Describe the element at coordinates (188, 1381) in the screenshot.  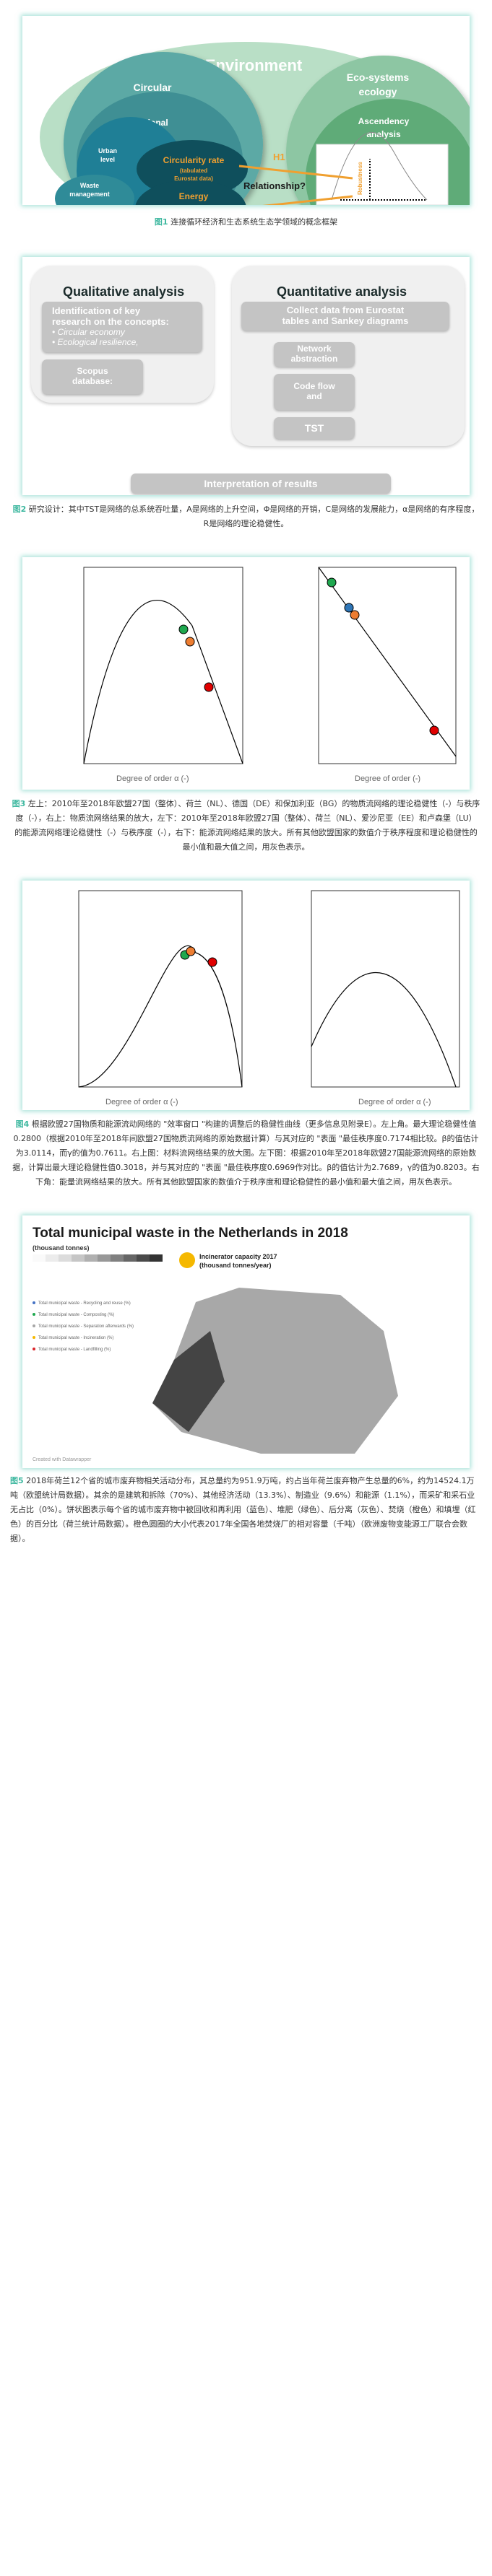
I see `zuid-holland-region` at that location.